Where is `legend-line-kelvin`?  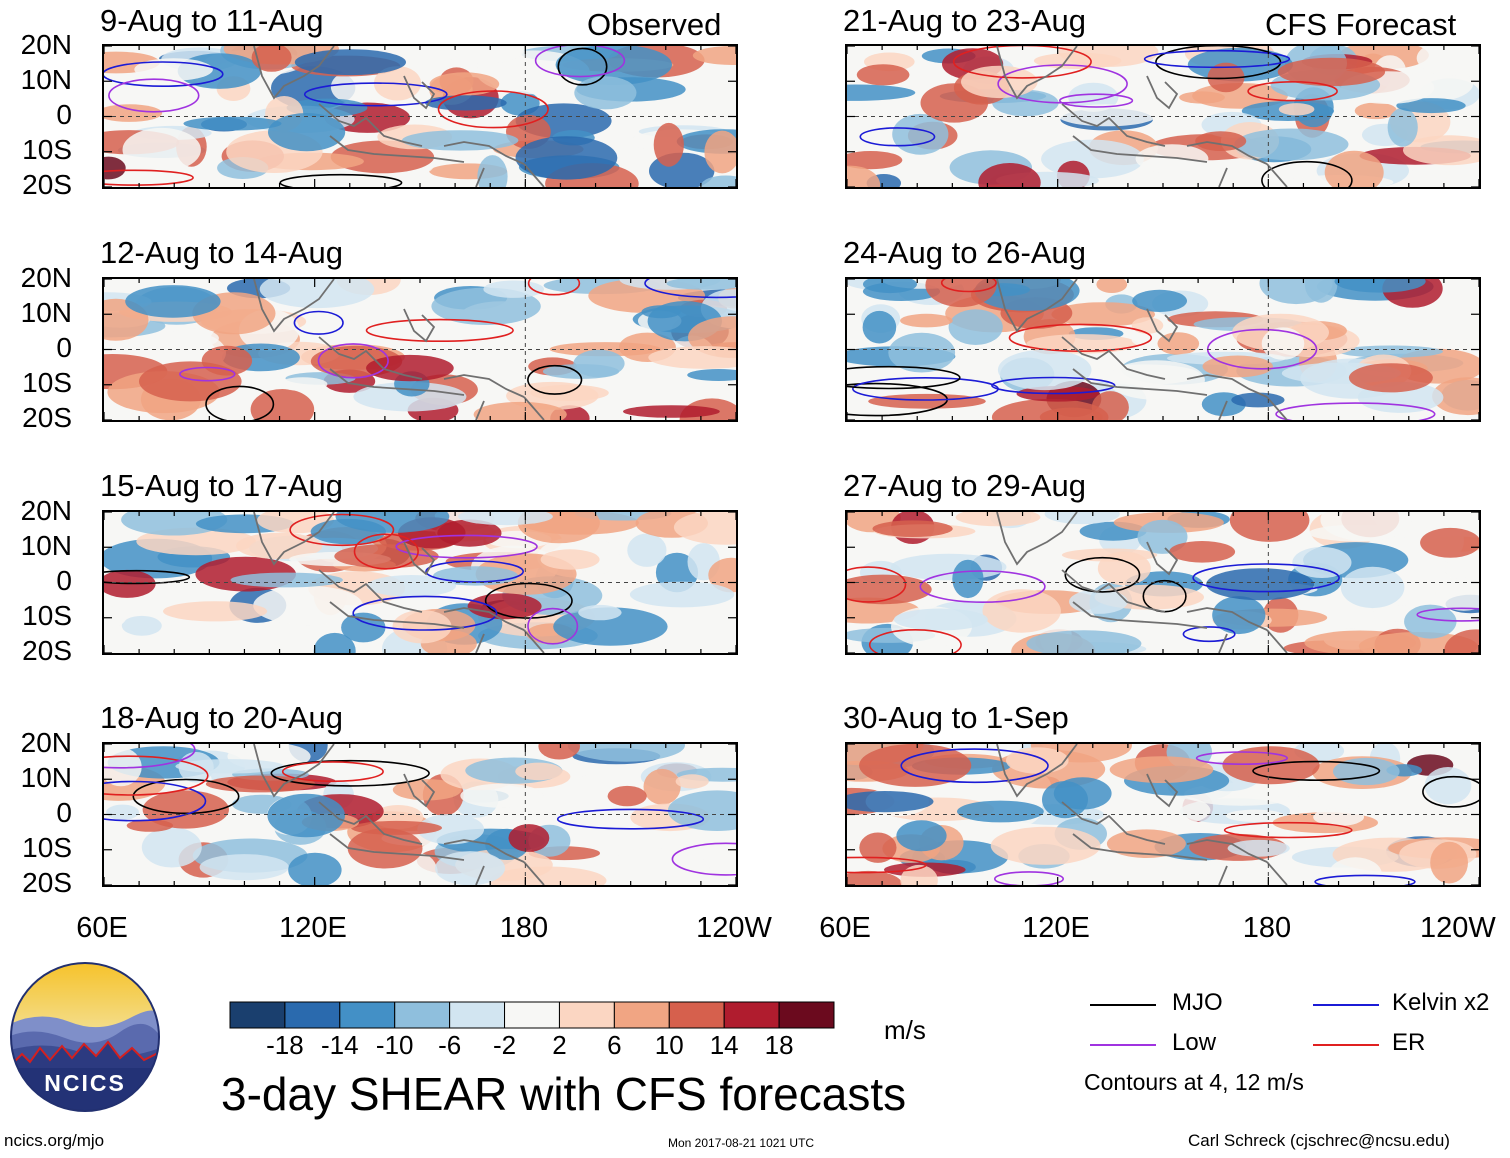 legend-line-kelvin is located at coordinates (1346, 1005).